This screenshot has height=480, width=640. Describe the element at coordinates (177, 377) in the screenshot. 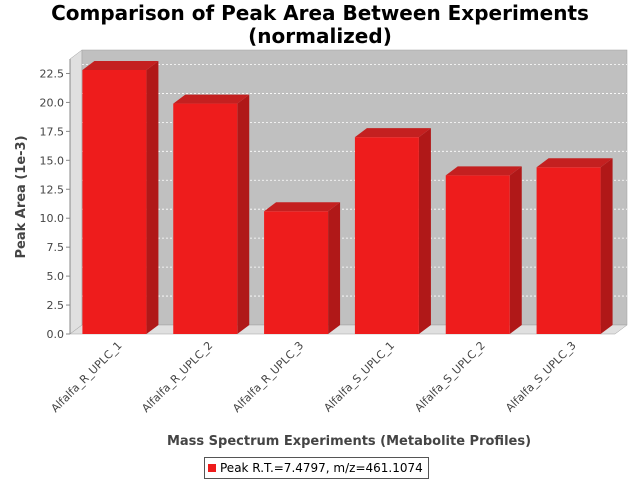

I see `x-tick-label: Alfalfa_R_UPLC_2` at that location.